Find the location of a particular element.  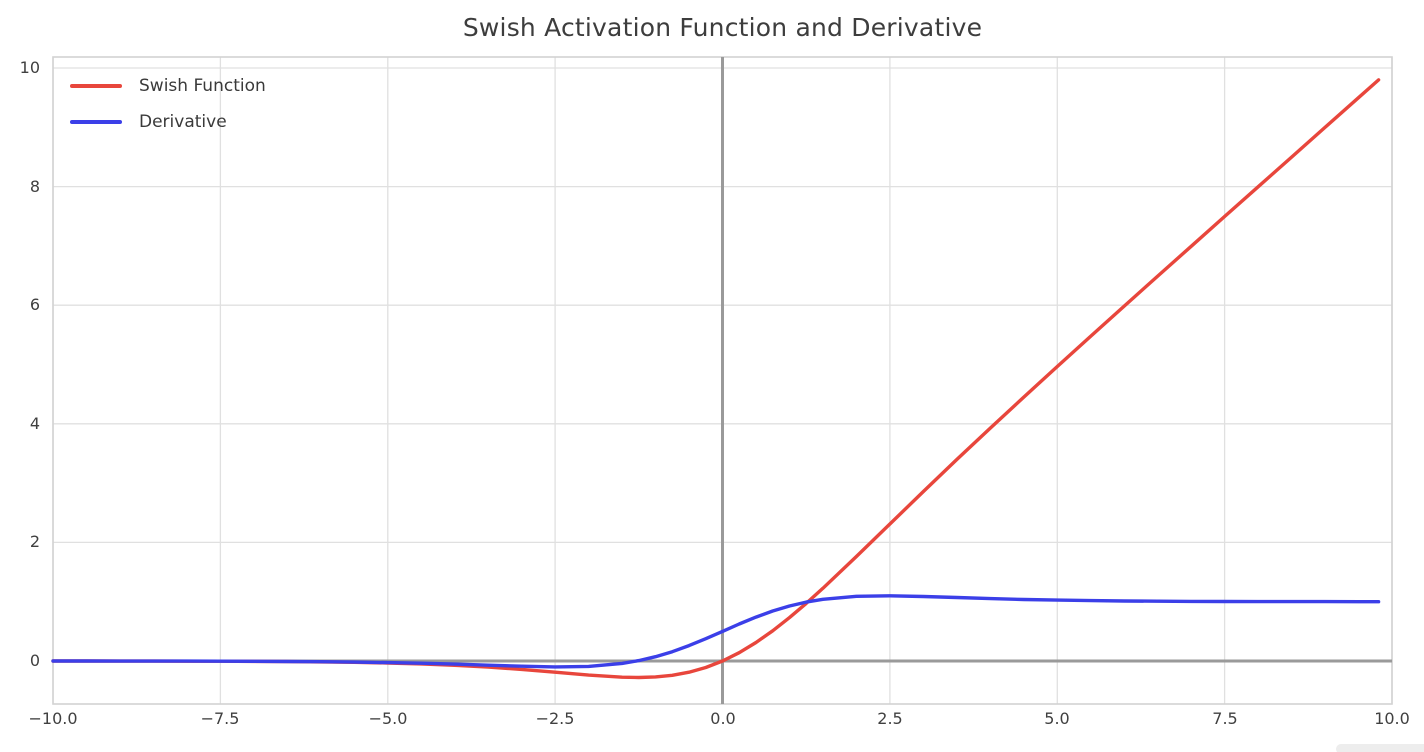

x-tick-label: 7.5 is located at coordinates (1225, 718).